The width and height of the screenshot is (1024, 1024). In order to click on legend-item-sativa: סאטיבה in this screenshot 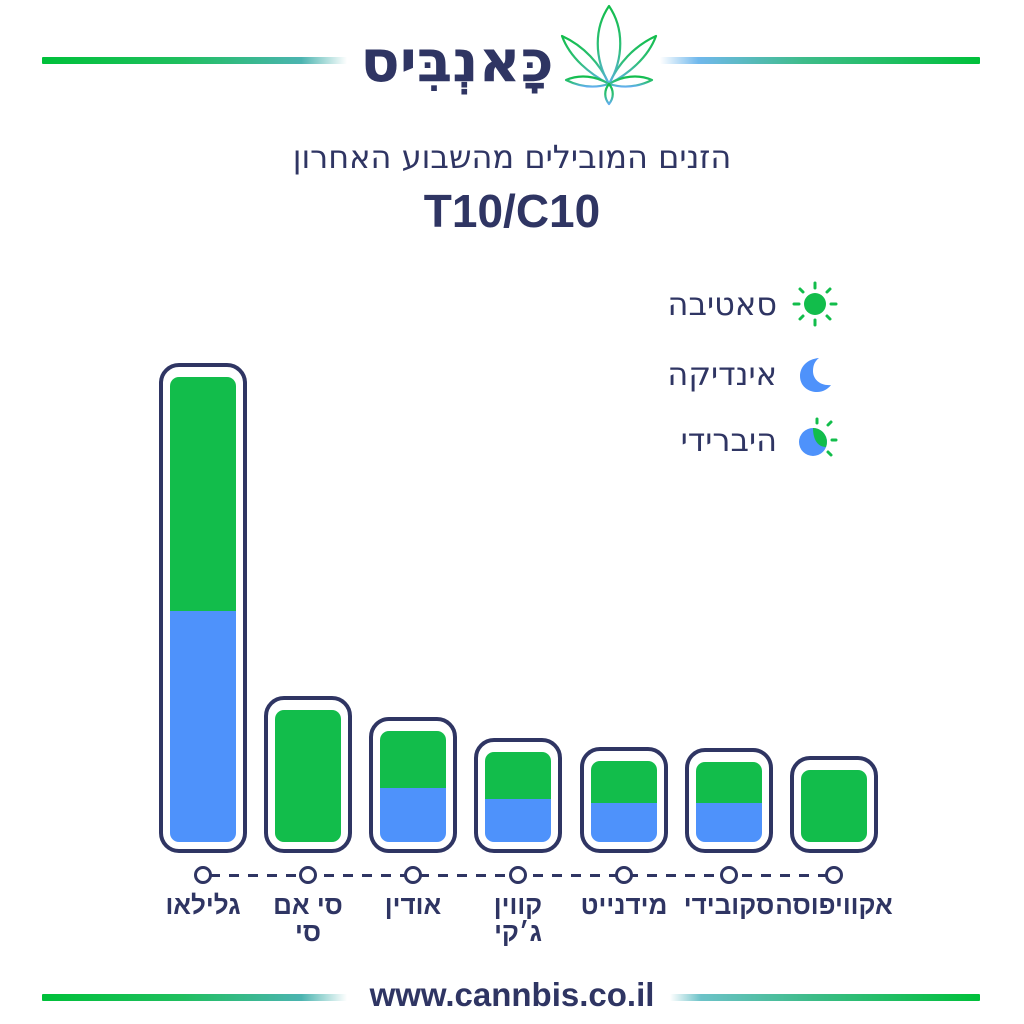, I will do `click(753, 304)`.